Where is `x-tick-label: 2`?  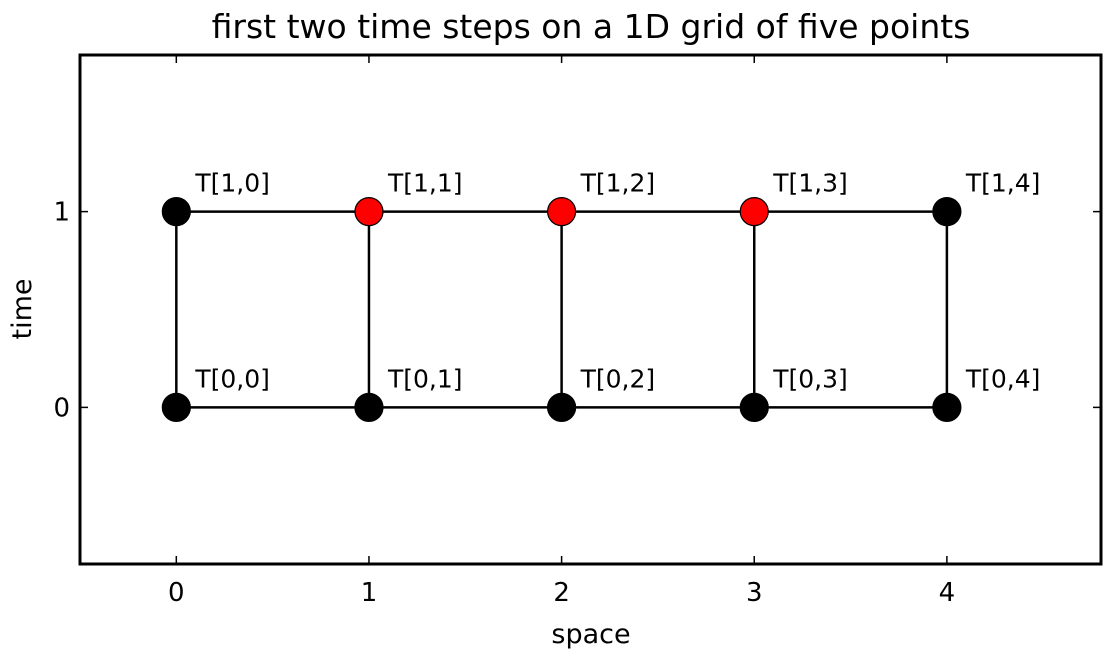
x-tick-label: 2 is located at coordinates (561, 593).